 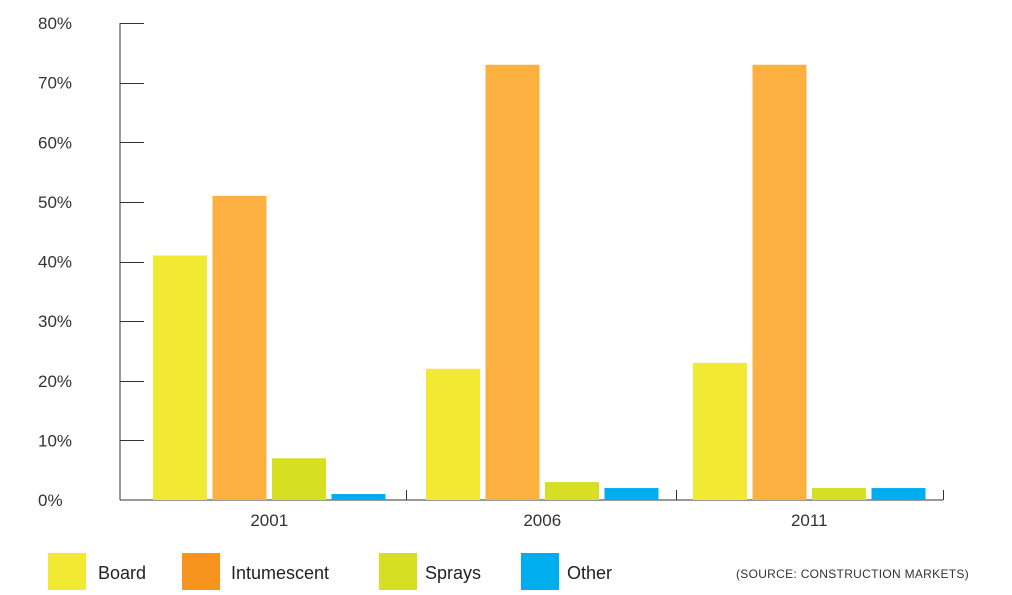 What do you see at coordinates (55, 321) in the screenshot?
I see `y-tick-label: 30%` at bounding box center [55, 321].